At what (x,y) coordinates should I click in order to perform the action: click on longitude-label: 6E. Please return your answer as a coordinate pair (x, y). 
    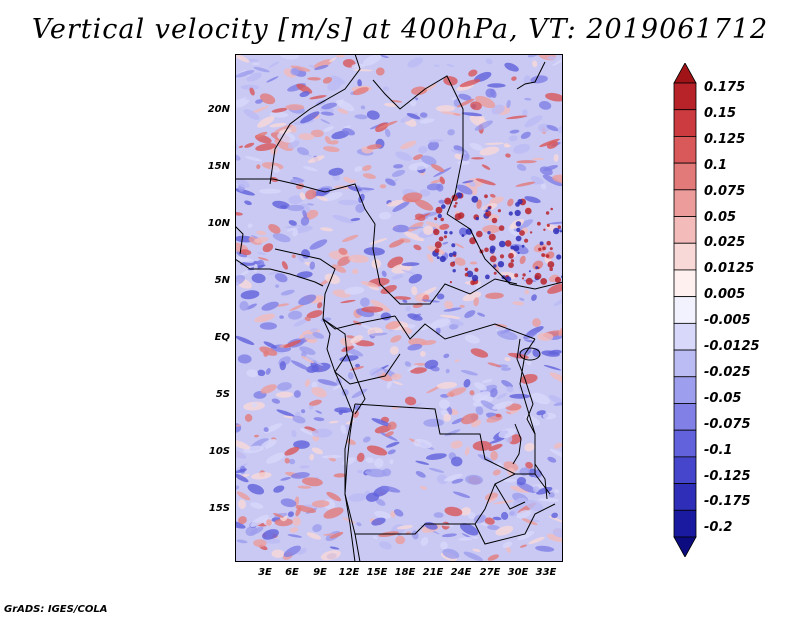
    Looking at the image, I should click on (292, 572).